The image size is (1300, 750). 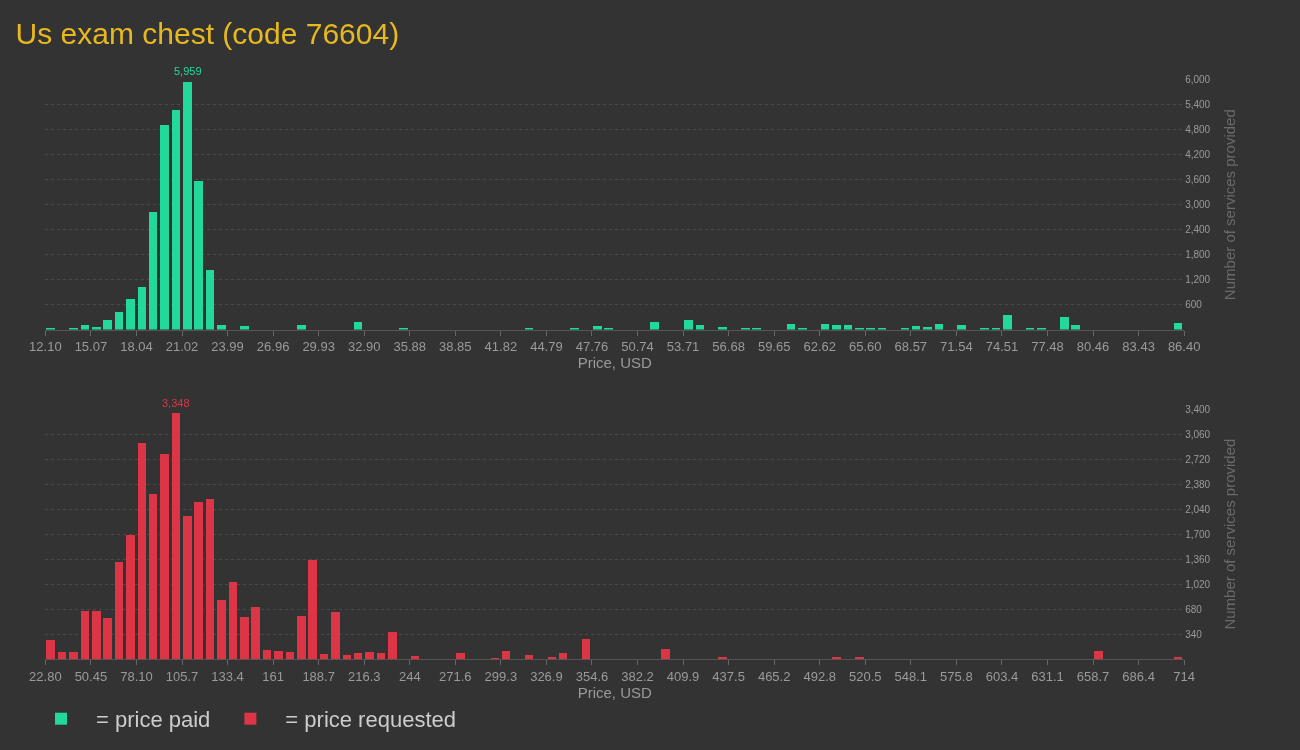 What do you see at coordinates (1198, 105) in the screenshot?
I see `y-tick-label: 5,400` at bounding box center [1198, 105].